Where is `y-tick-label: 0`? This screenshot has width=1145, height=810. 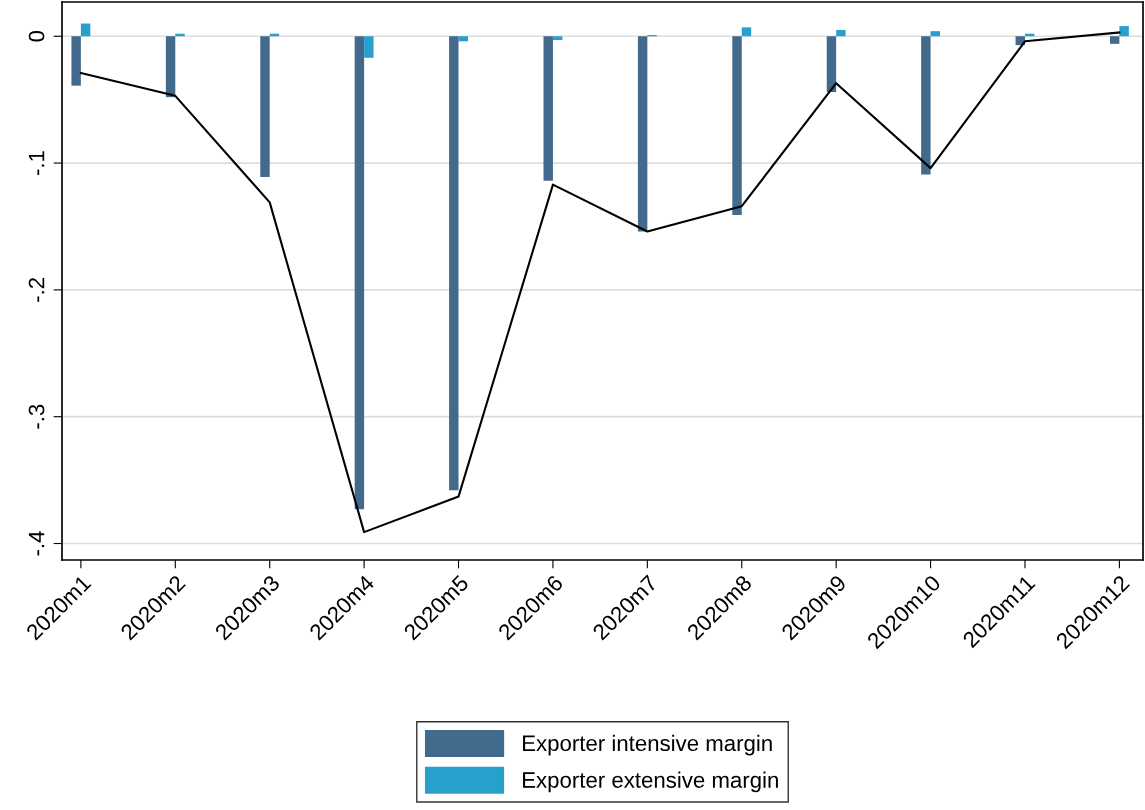
y-tick-label: 0 is located at coordinates (36, 36).